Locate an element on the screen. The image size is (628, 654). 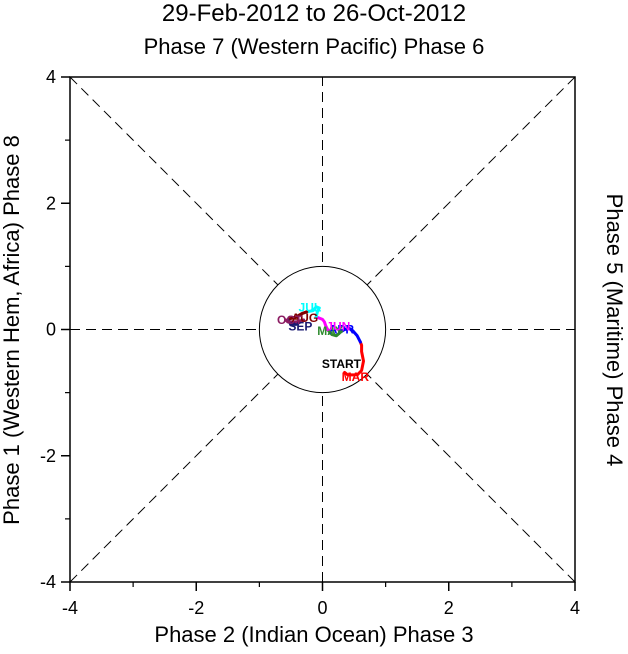
start-label: START is located at coordinates (342, 364).